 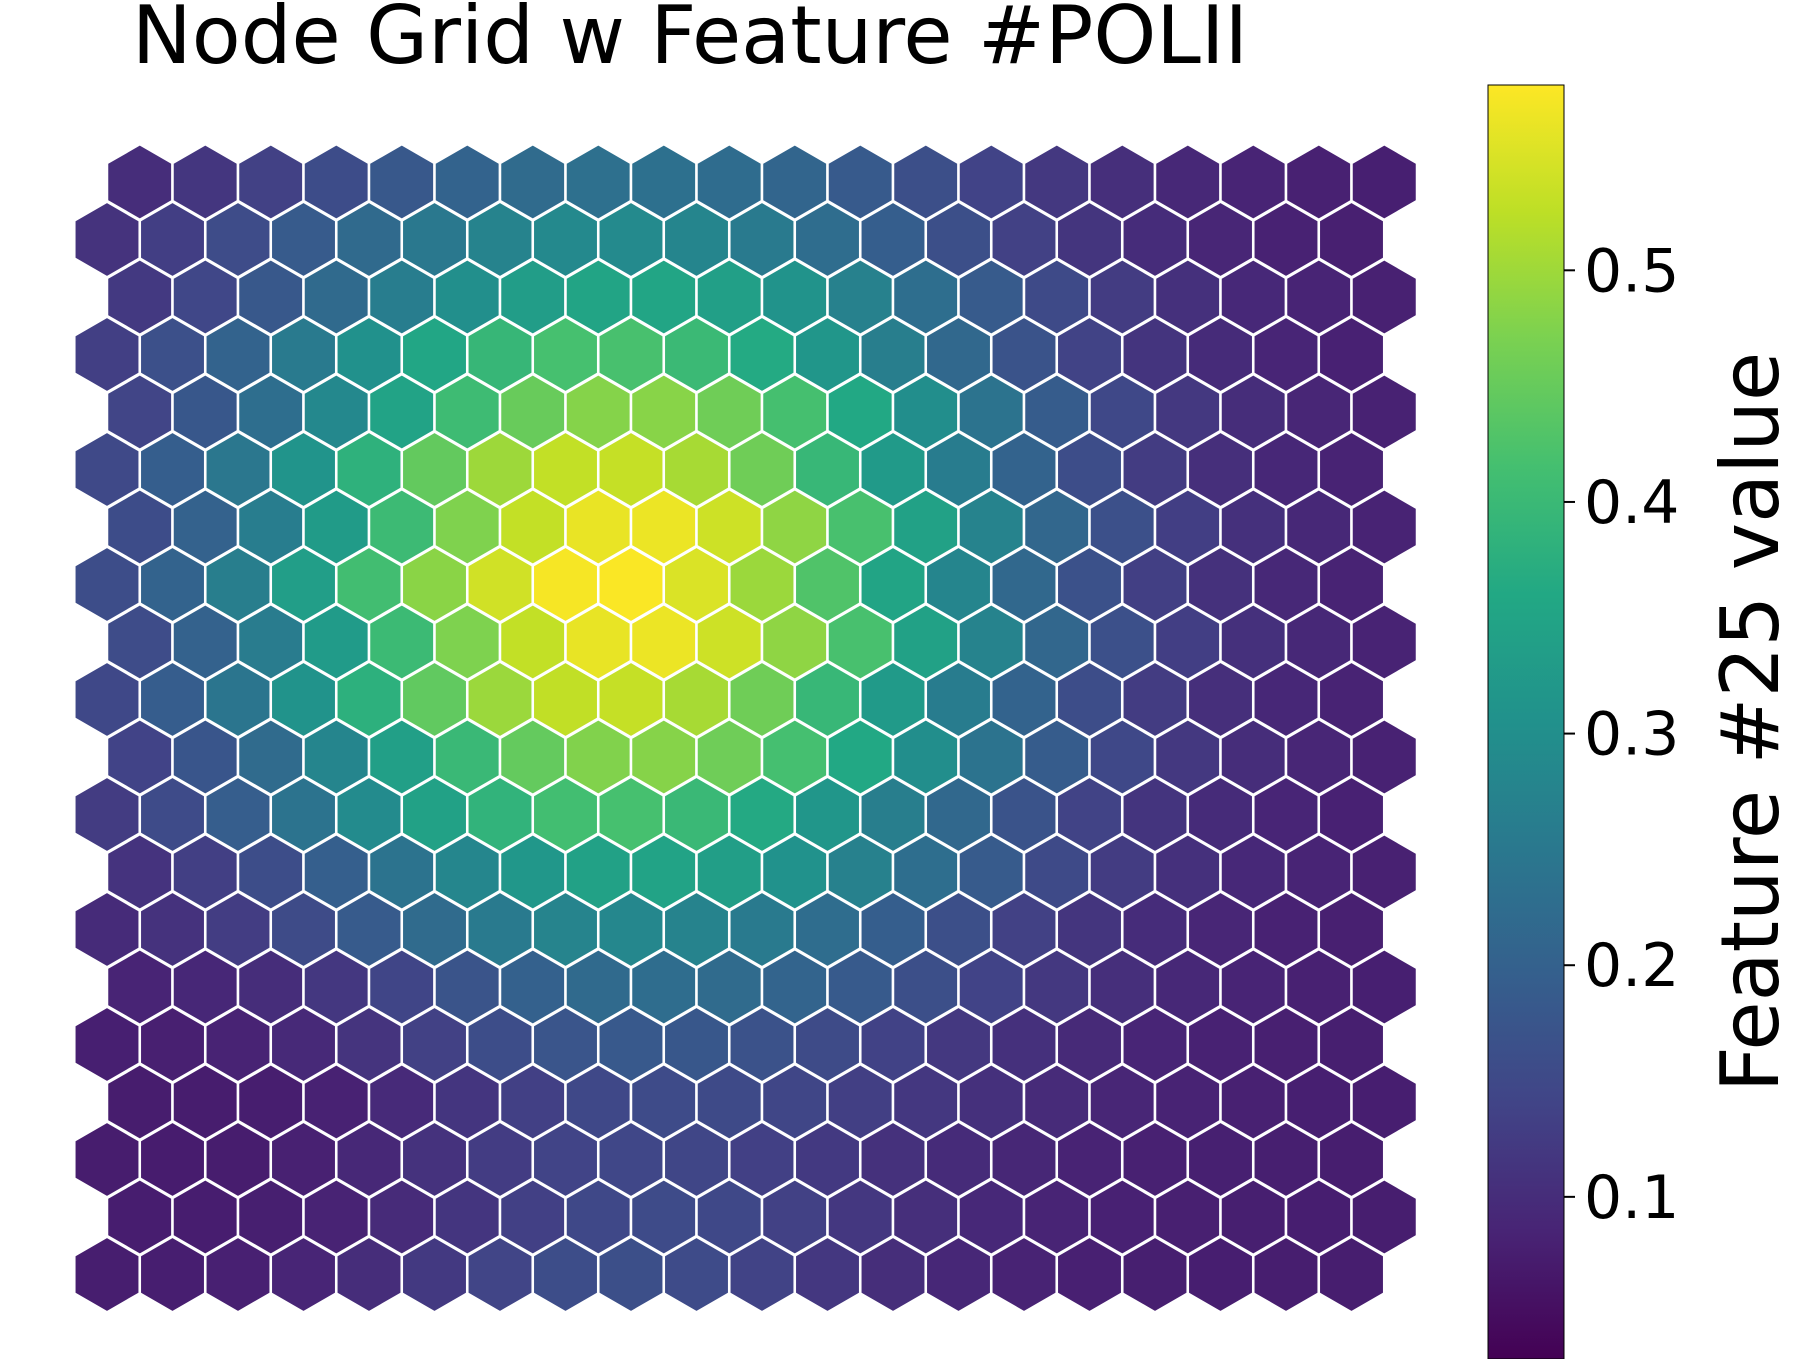 I want to click on colorbar-gradient, so click(x=1526, y=722).